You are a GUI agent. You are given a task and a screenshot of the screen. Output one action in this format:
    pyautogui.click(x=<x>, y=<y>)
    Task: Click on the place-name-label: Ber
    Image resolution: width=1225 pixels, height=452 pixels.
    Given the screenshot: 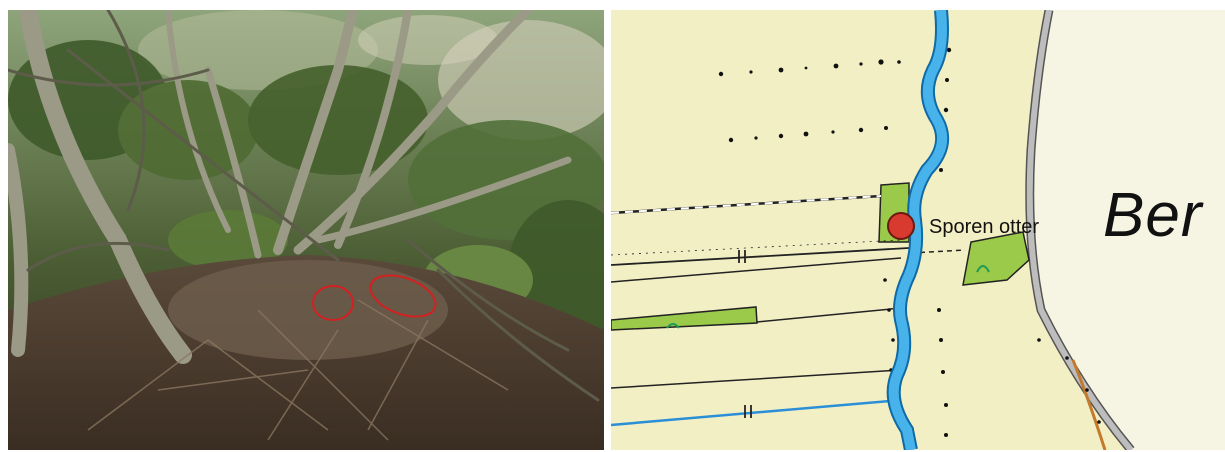 What is the action you would take?
    pyautogui.click(x=1153, y=215)
    